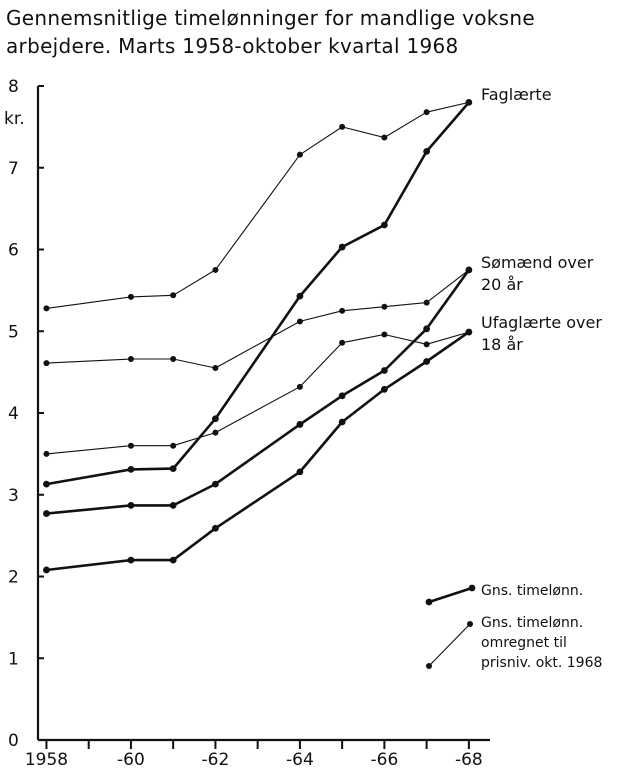 Image resolution: width=640 pixels, height=775 pixels. What do you see at coordinates (300, 760) in the screenshot?
I see `x-tick-label: -64` at bounding box center [300, 760].